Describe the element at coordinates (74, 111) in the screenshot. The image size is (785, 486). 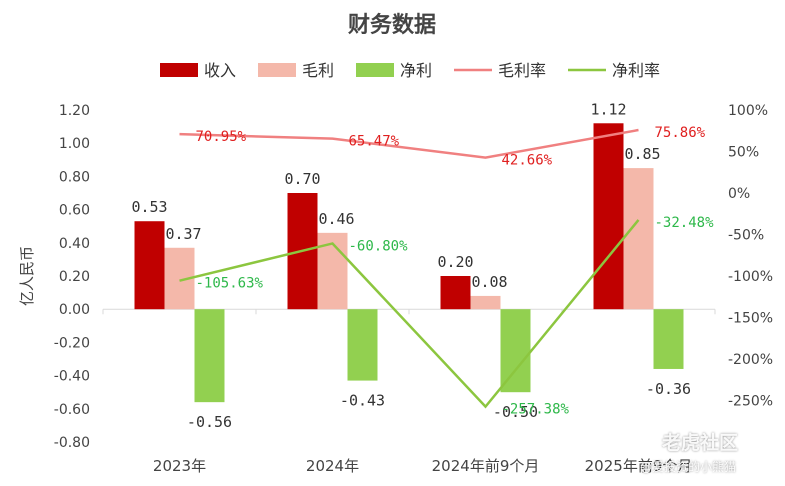
I see `y-tick-label: 1.20` at that location.